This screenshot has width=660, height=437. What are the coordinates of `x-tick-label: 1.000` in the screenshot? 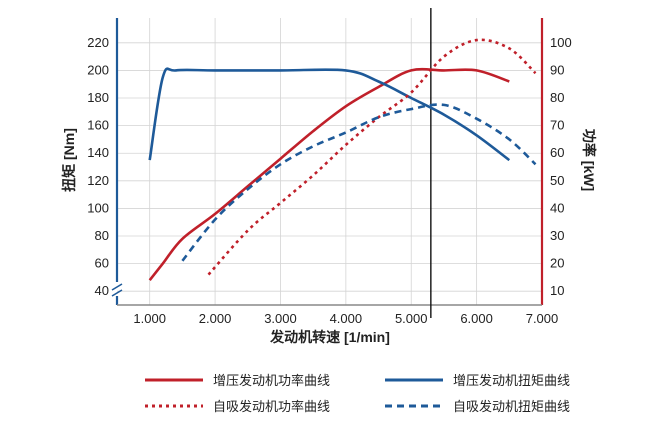 It's located at (149, 318).